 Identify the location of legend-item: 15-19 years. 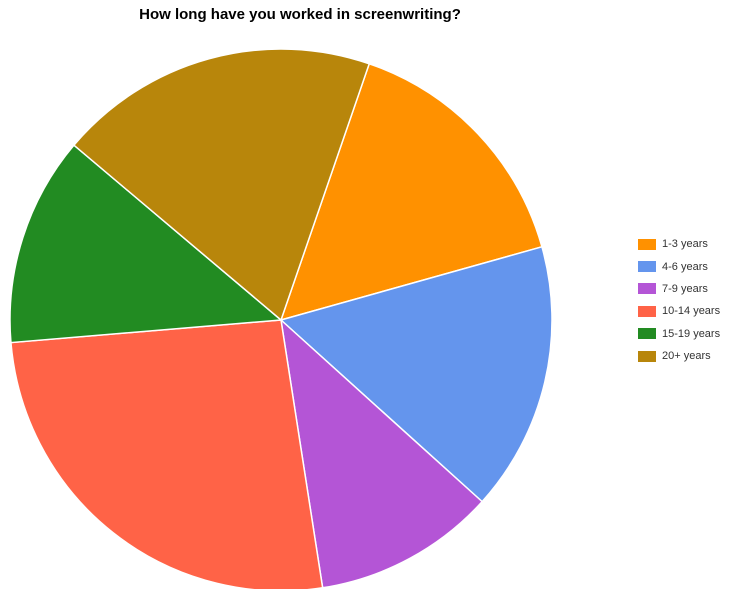
(679, 334).